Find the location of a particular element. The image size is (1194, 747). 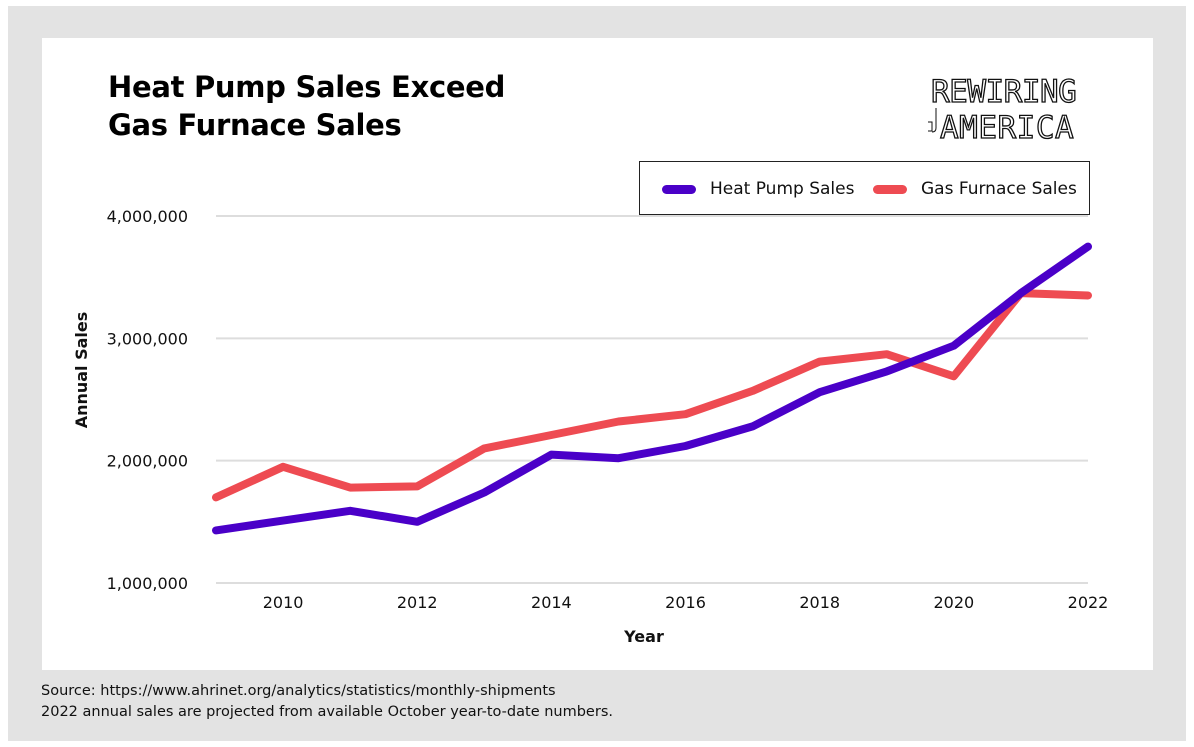

y-tick-label: 2,000,000 is located at coordinates (147, 461).